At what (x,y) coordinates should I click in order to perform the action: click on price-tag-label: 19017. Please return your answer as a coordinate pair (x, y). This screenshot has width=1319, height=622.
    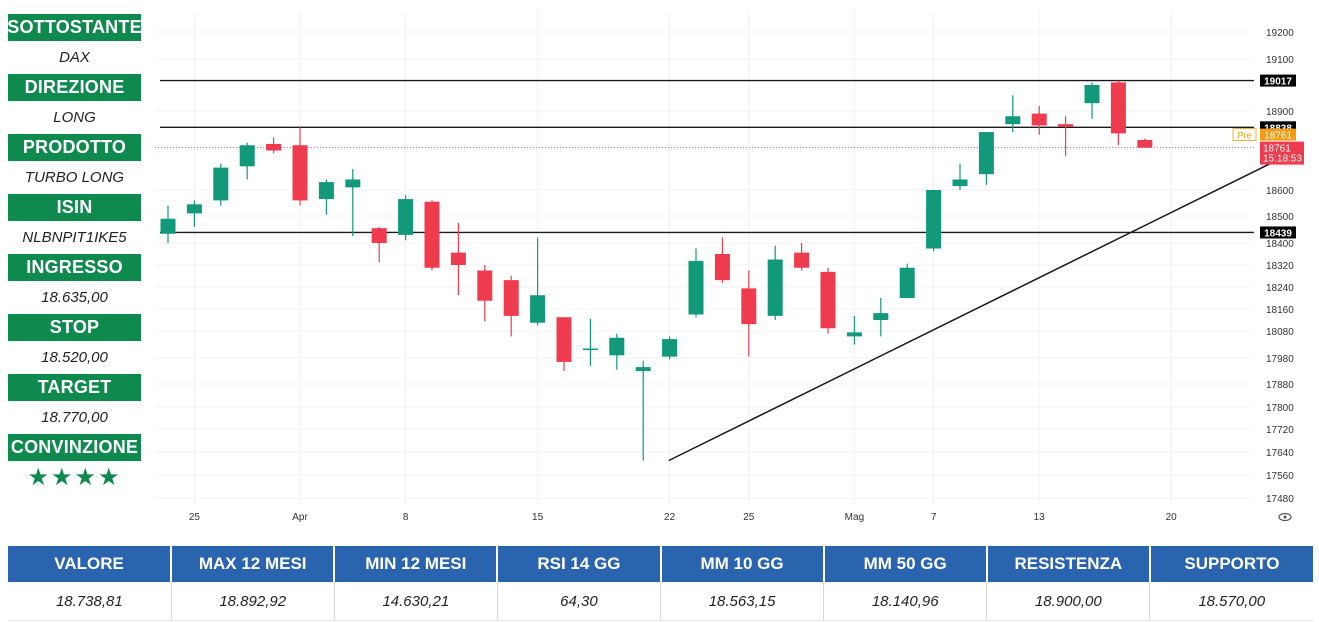
    Looking at the image, I should click on (1278, 82).